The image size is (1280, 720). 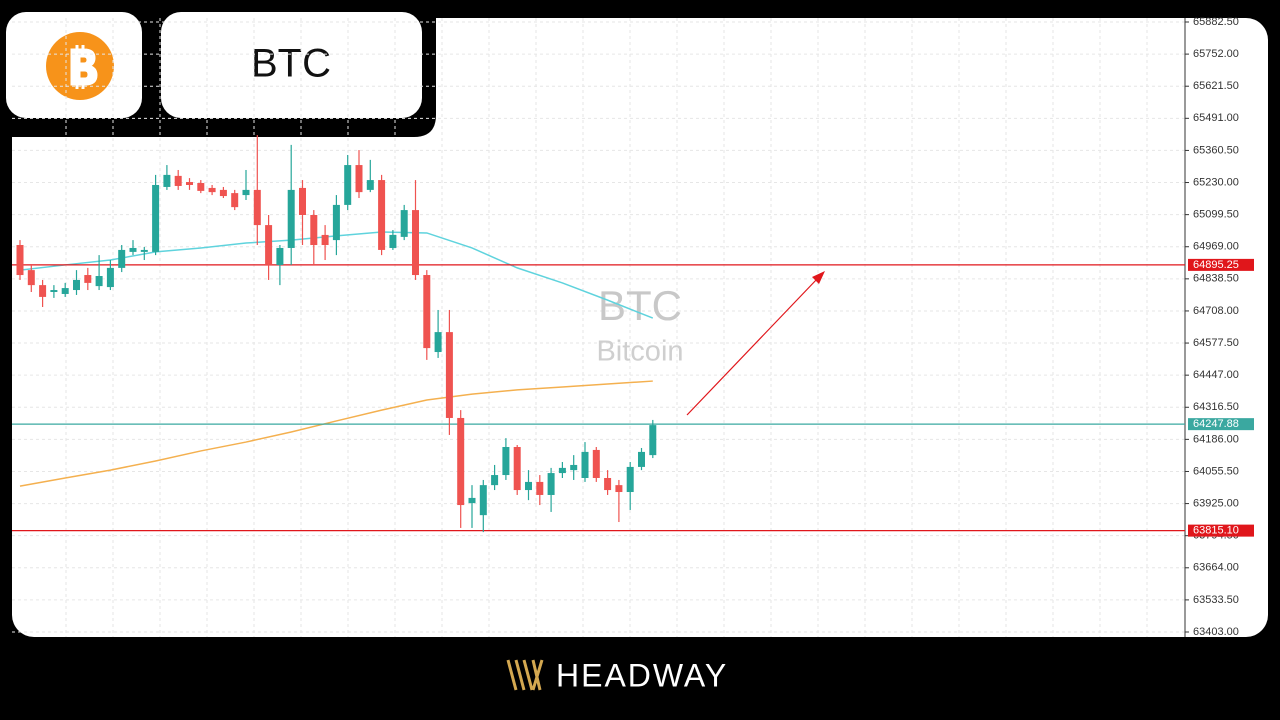 I want to click on y-tick-label: 64447.00, so click(x=1216, y=375).